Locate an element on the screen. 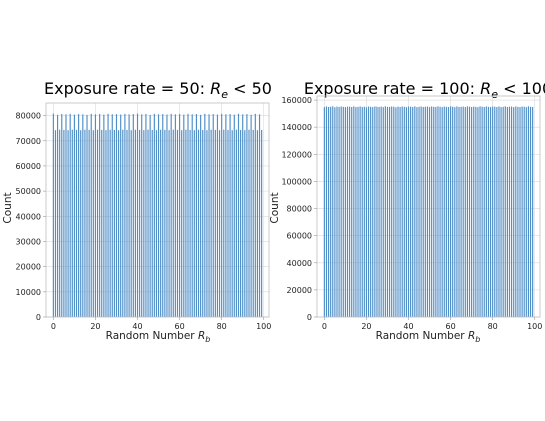 Image resolution: width=545 pixels, height=421 pixels. y-axis-label: Count is located at coordinates (8, 207).